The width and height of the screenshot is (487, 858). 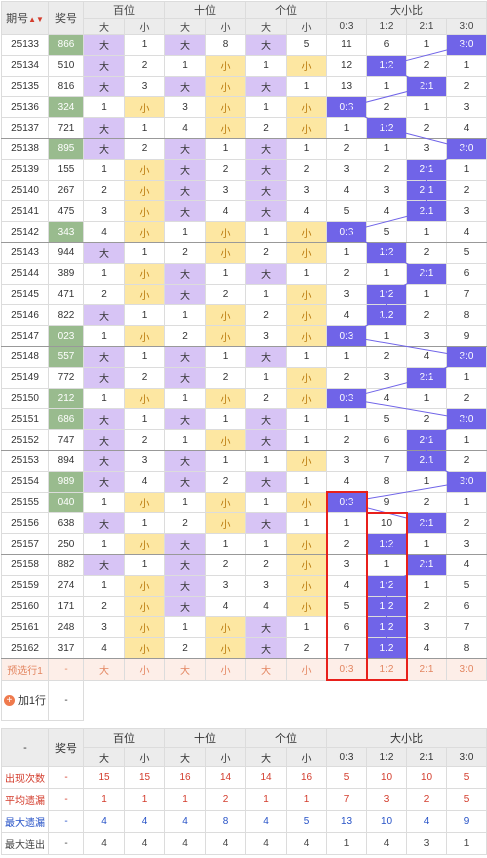 What do you see at coordinates (406, 738) in the screenshot?
I see `ratio-header: 大小比` at bounding box center [406, 738].